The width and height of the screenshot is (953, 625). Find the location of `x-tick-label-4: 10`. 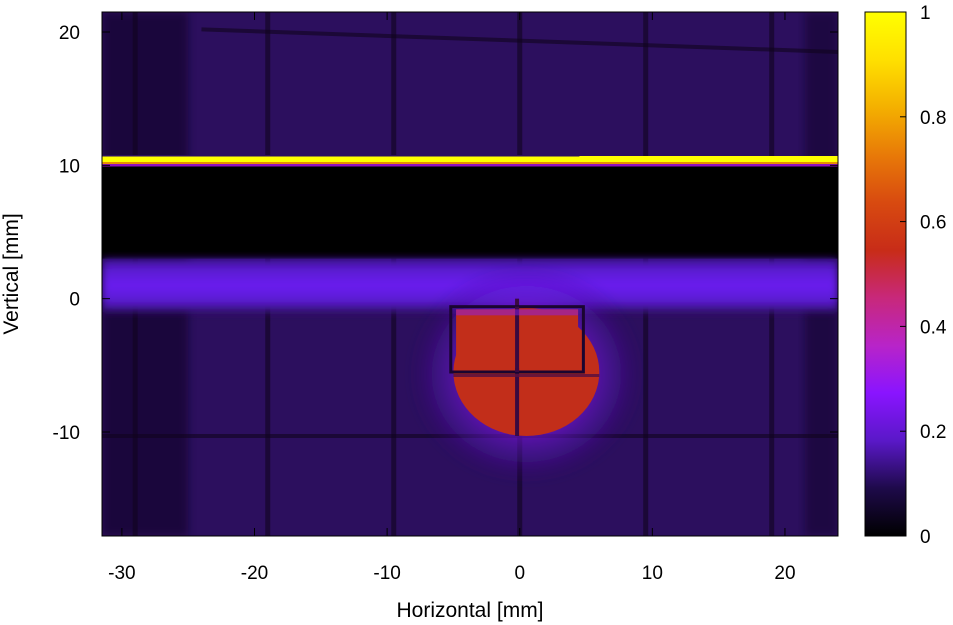

x-tick-label-4: 10 is located at coordinates (652, 573).